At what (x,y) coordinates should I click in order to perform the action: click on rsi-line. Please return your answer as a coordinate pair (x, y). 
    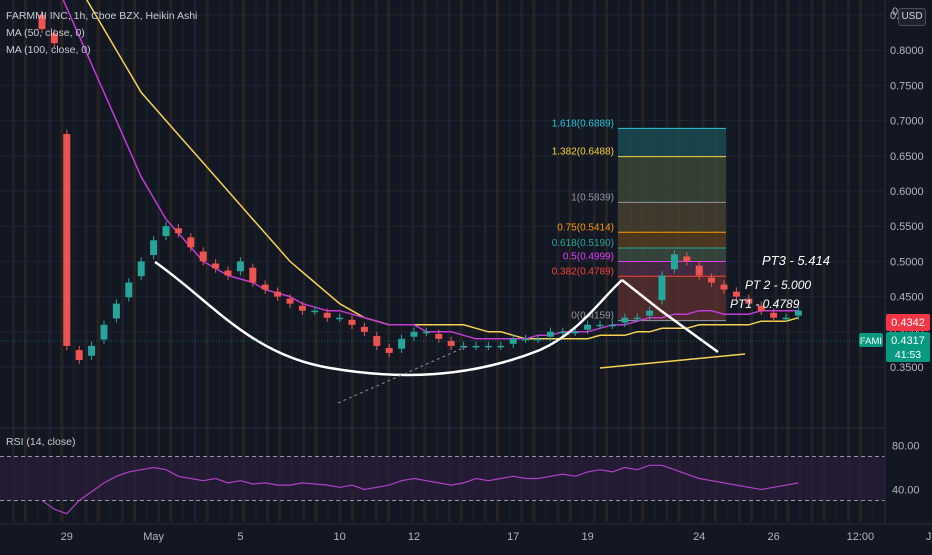
    Looking at the image, I should click on (420, 489).